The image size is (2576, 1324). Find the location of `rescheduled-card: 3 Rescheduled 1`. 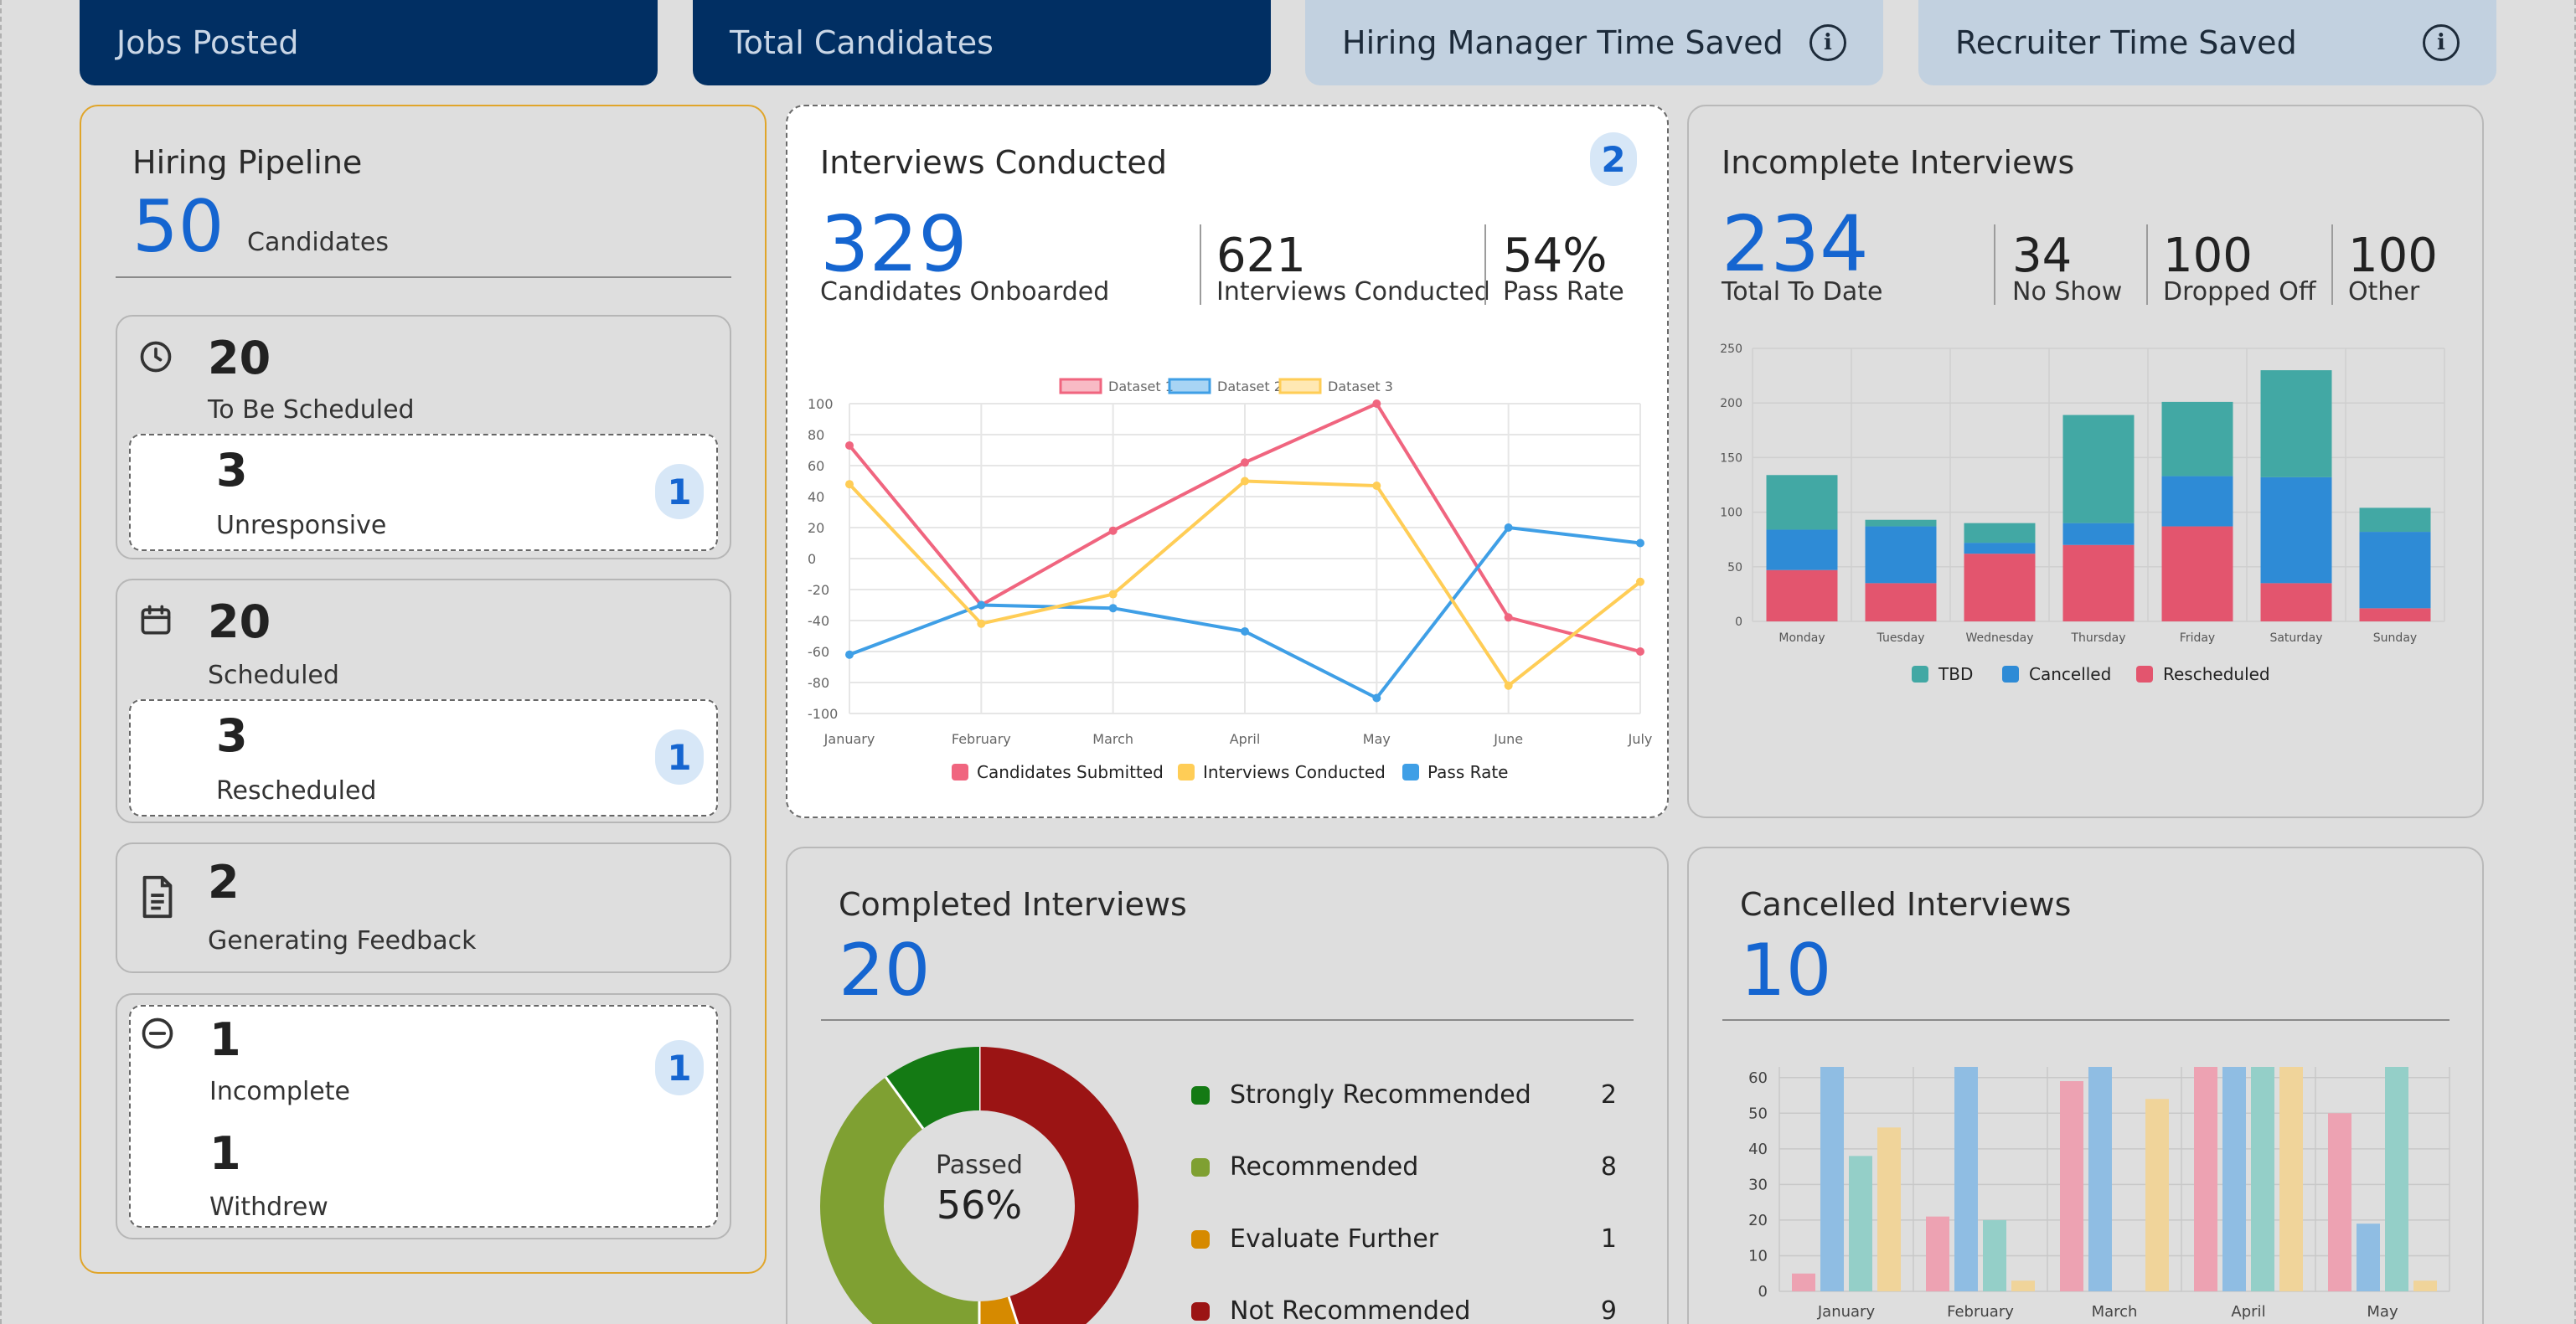

rescheduled-card: 3 Rescheduled 1 is located at coordinates (423, 758).